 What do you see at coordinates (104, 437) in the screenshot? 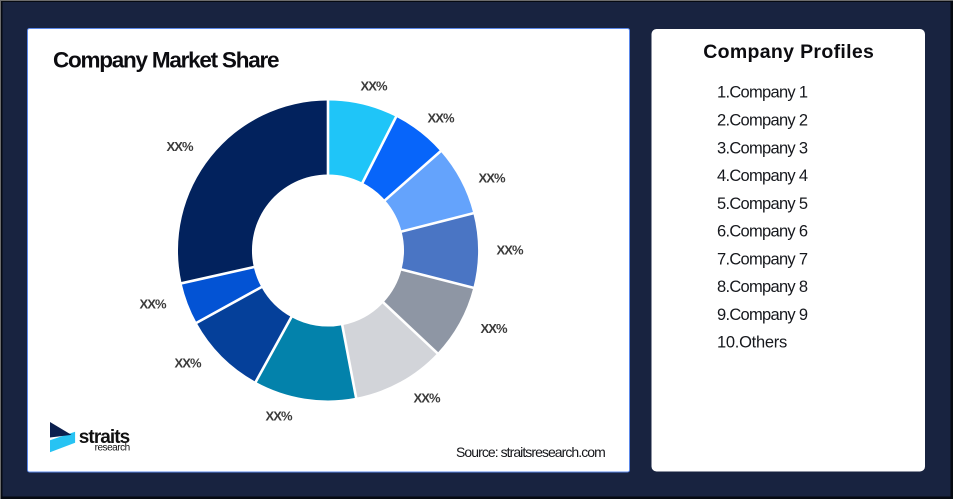
I see `svg-text: straits` at bounding box center [104, 437].